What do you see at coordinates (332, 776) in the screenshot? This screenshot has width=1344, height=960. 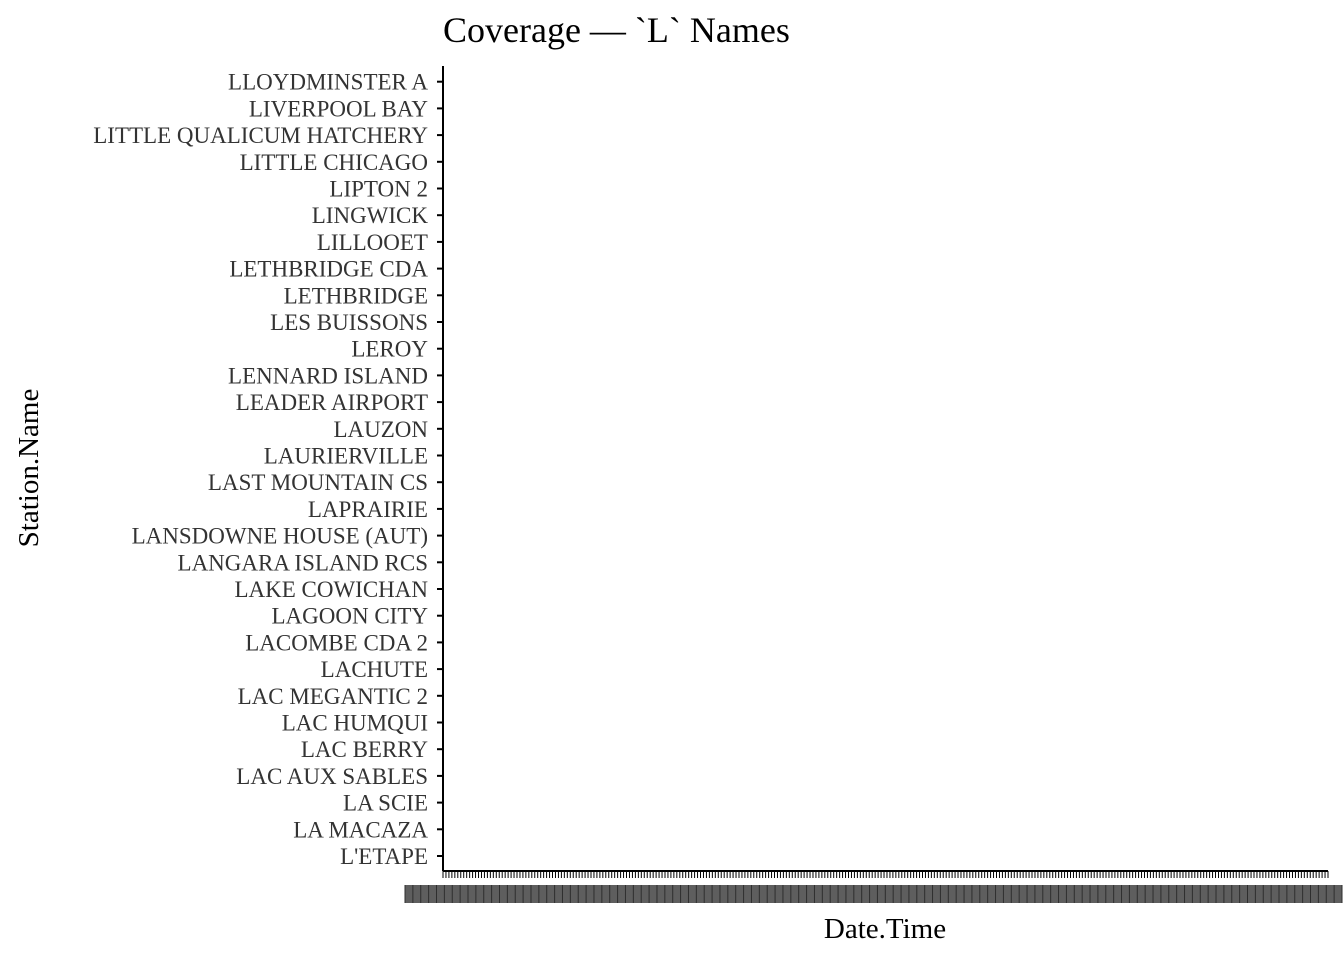 I see `y-tick-label: LAC AUX SABLES` at bounding box center [332, 776].